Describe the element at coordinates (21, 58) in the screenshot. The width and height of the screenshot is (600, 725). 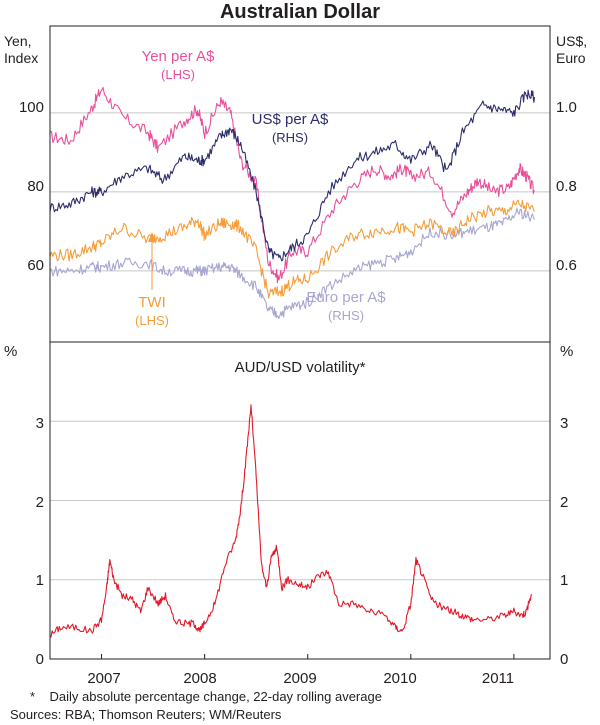
I see `left-axis-label-line2: Index` at that location.